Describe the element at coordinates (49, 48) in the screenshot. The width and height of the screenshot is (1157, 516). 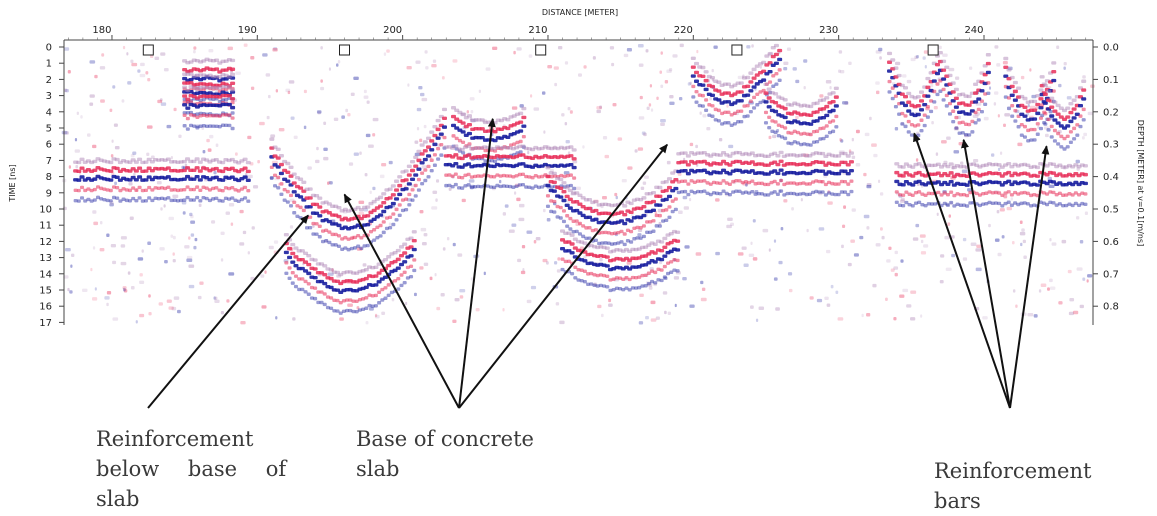
I see `time-tick-label: 0` at that location.